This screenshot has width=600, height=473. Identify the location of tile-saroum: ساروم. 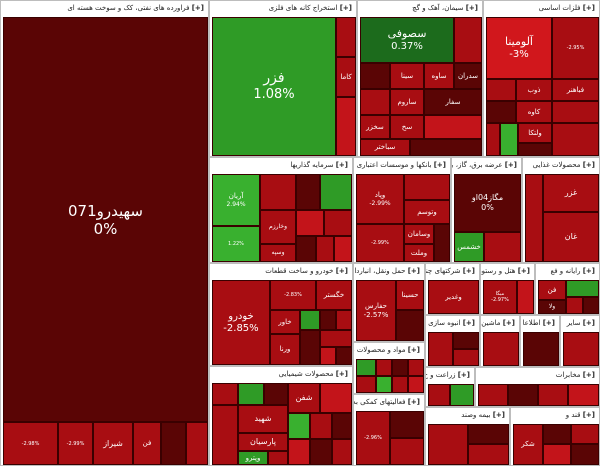
(407, 102).